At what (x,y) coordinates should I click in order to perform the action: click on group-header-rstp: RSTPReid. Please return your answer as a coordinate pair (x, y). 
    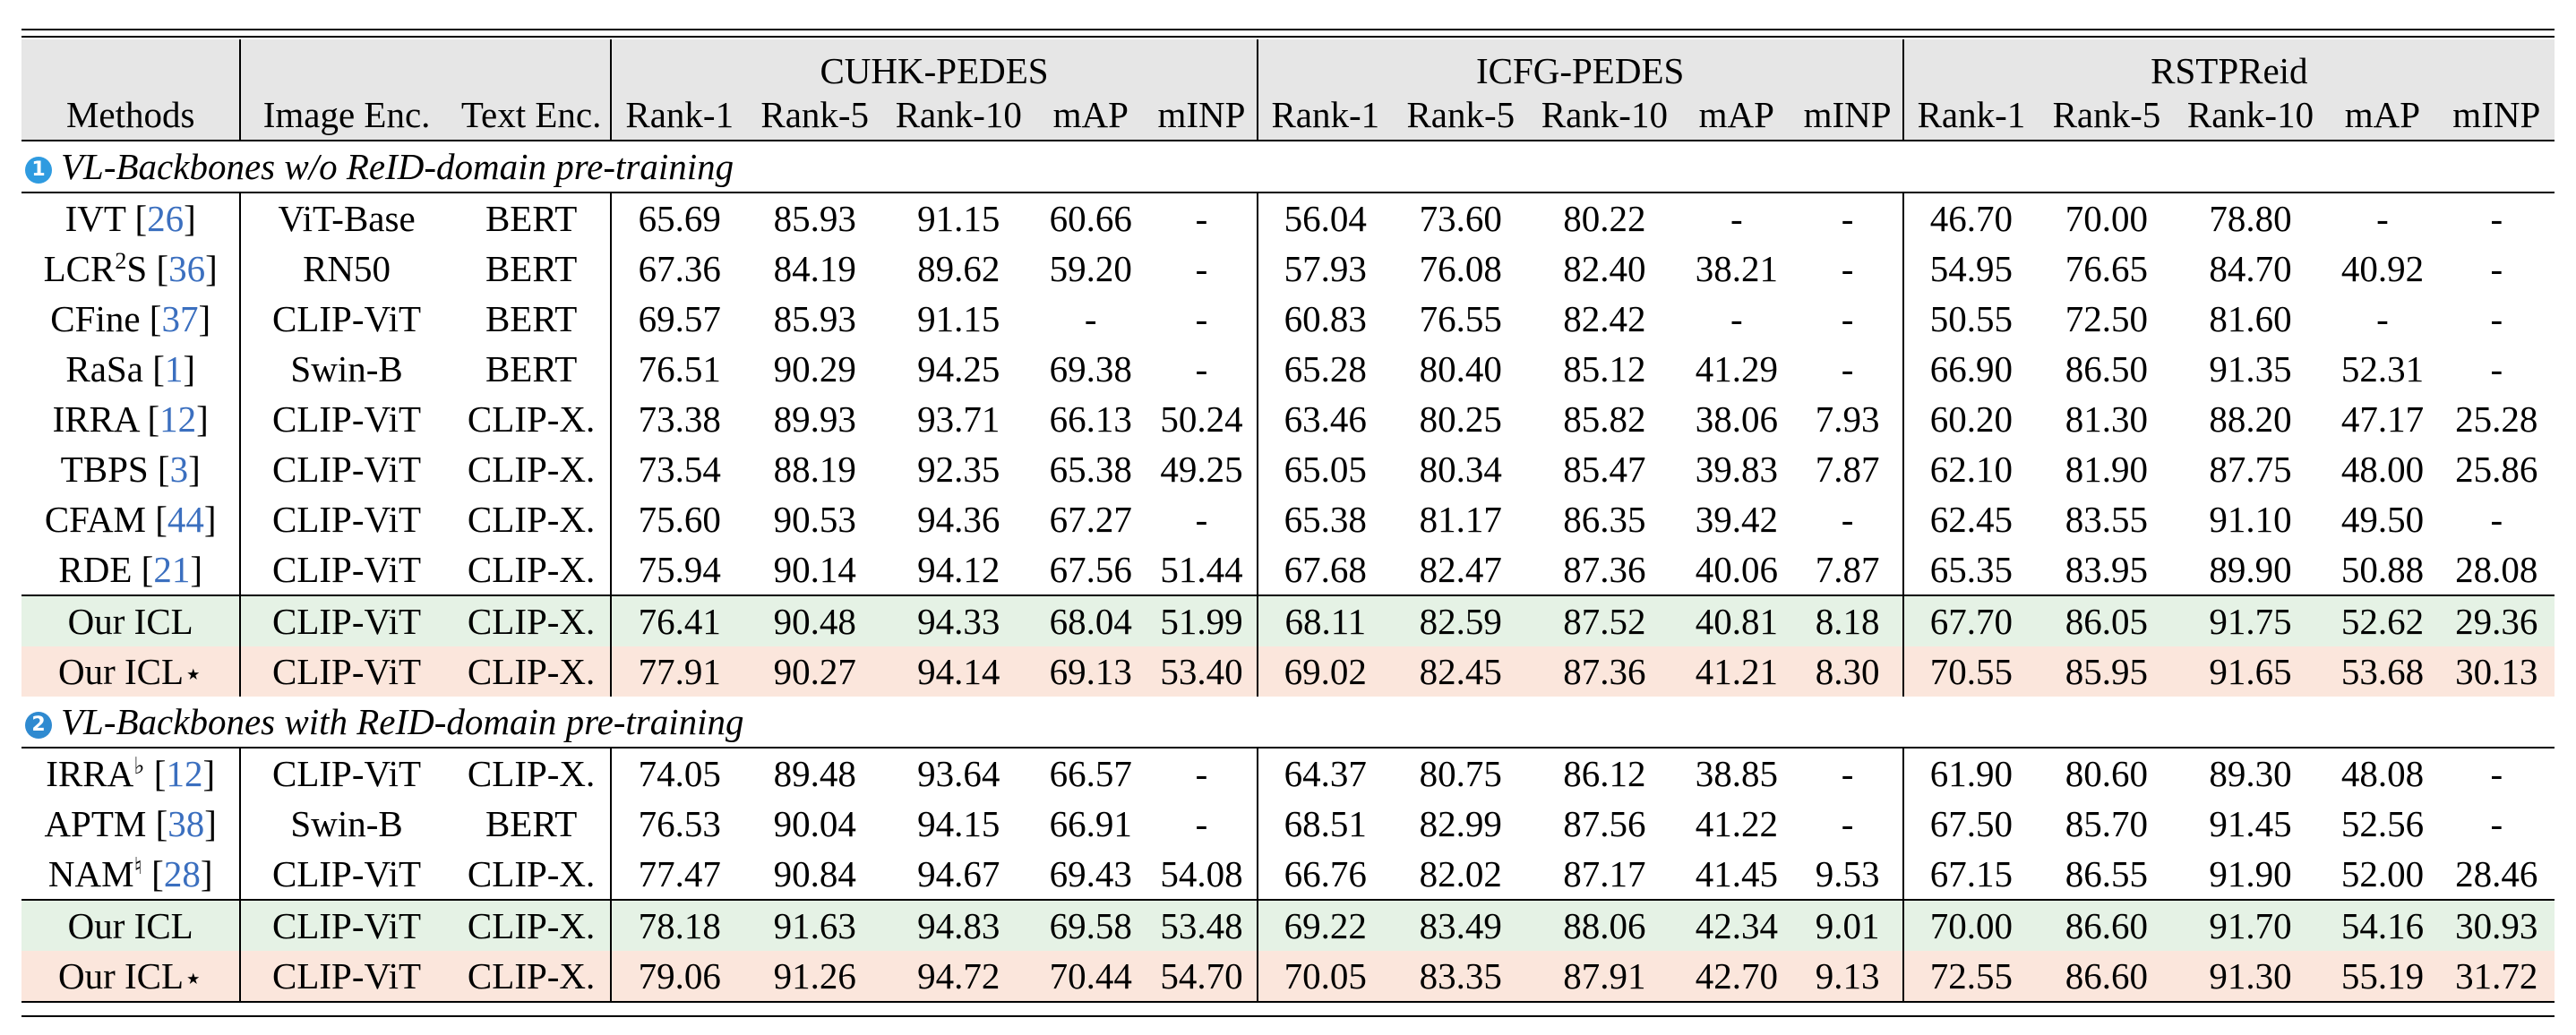
    Looking at the image, I should click on (2228, 64).